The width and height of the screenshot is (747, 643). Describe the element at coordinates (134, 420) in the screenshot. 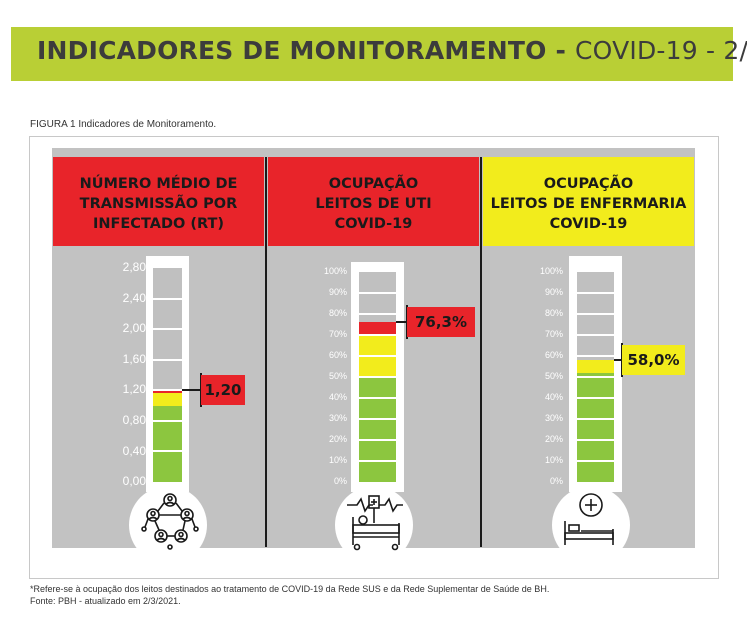

I see `gauge-scale-label: 0,80` at that location.